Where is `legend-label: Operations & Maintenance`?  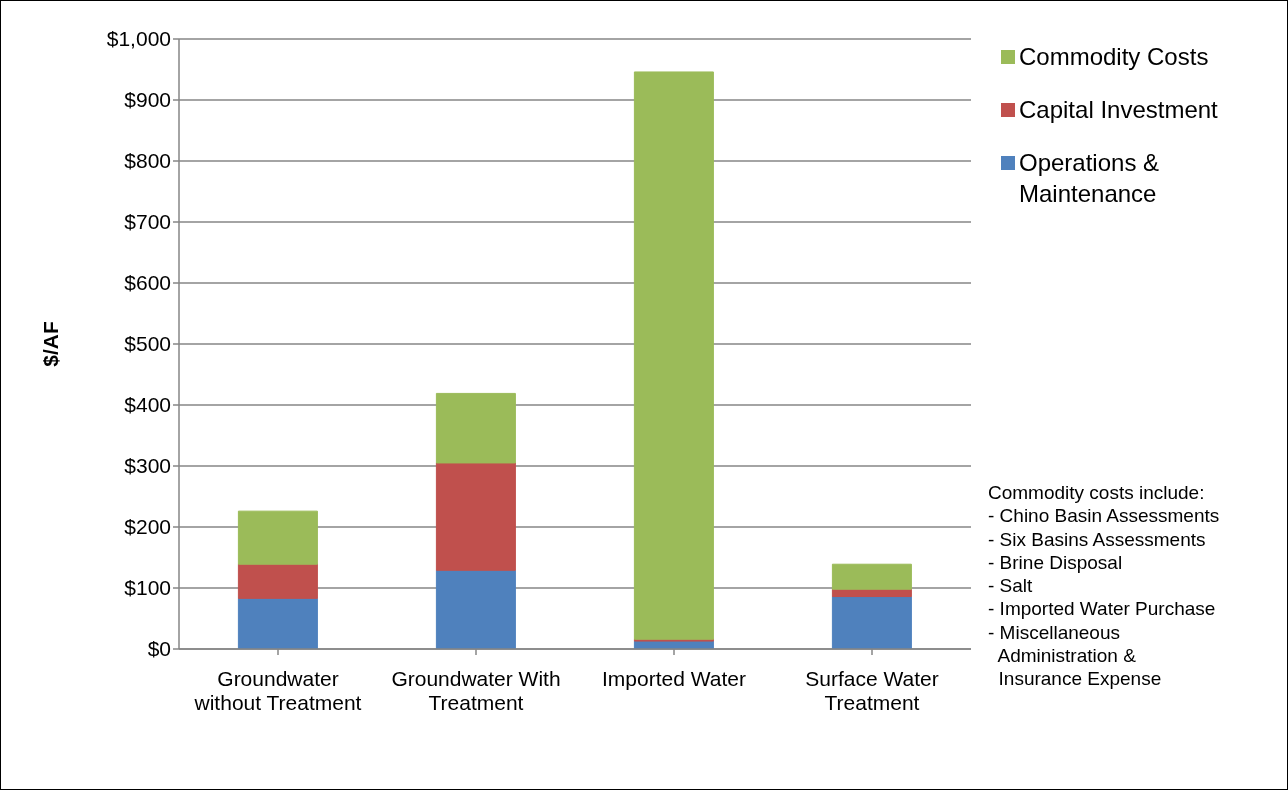
legend-label: Operations & Maintenance is located at coordinates (1090, 178).